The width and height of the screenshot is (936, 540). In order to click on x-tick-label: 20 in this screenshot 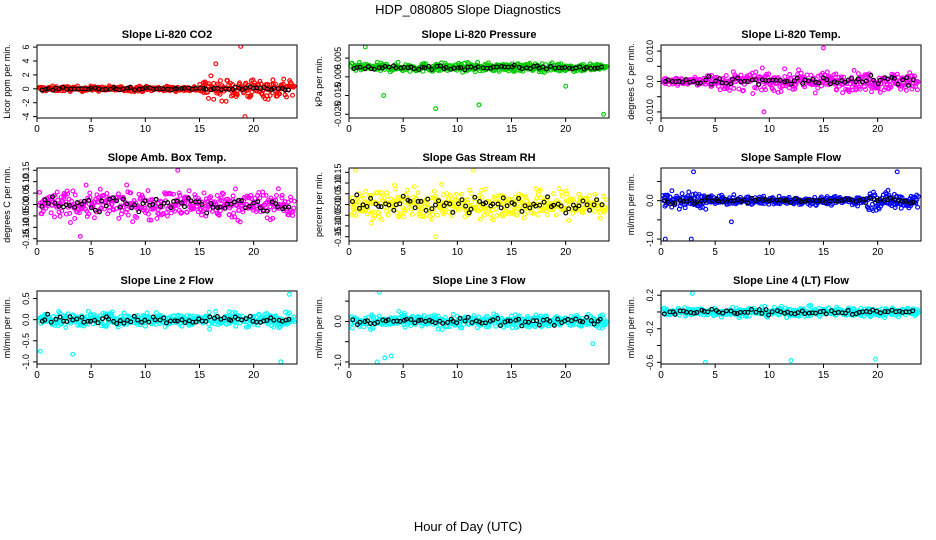, I will do `click(566, 129)`.